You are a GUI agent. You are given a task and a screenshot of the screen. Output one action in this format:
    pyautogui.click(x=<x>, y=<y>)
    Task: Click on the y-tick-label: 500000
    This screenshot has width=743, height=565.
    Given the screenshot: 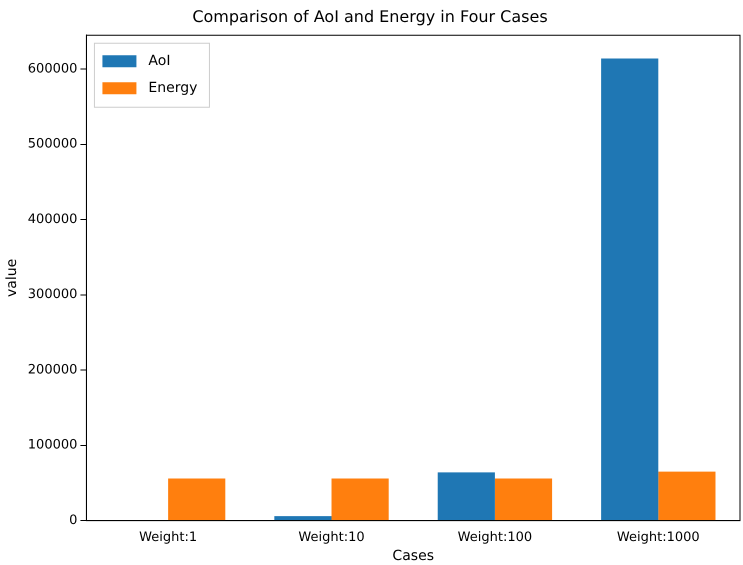 What is the action you would take?
    pyautogui.click(x=53, y=144)
    